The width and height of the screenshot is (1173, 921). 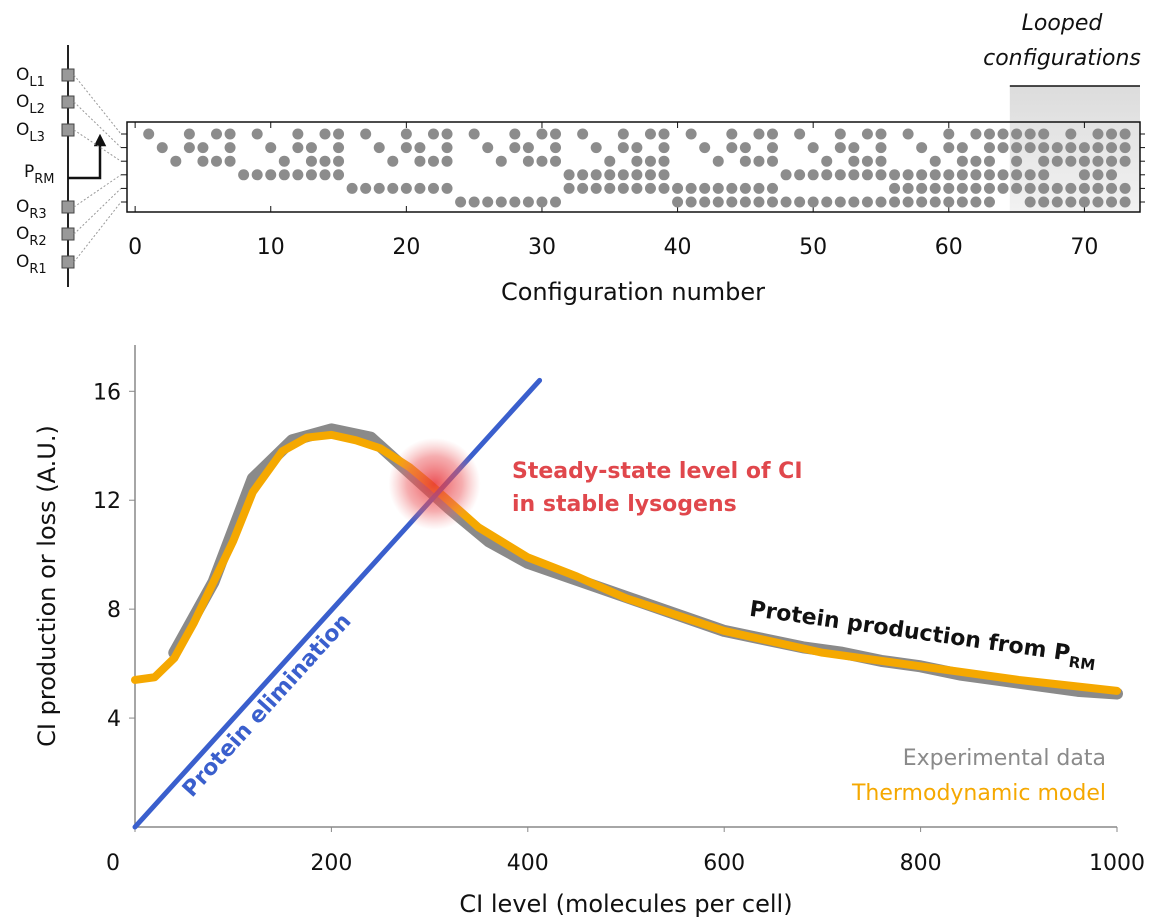 I want to click on x-axis-label: Configuration number, so click(x=633, y=292).